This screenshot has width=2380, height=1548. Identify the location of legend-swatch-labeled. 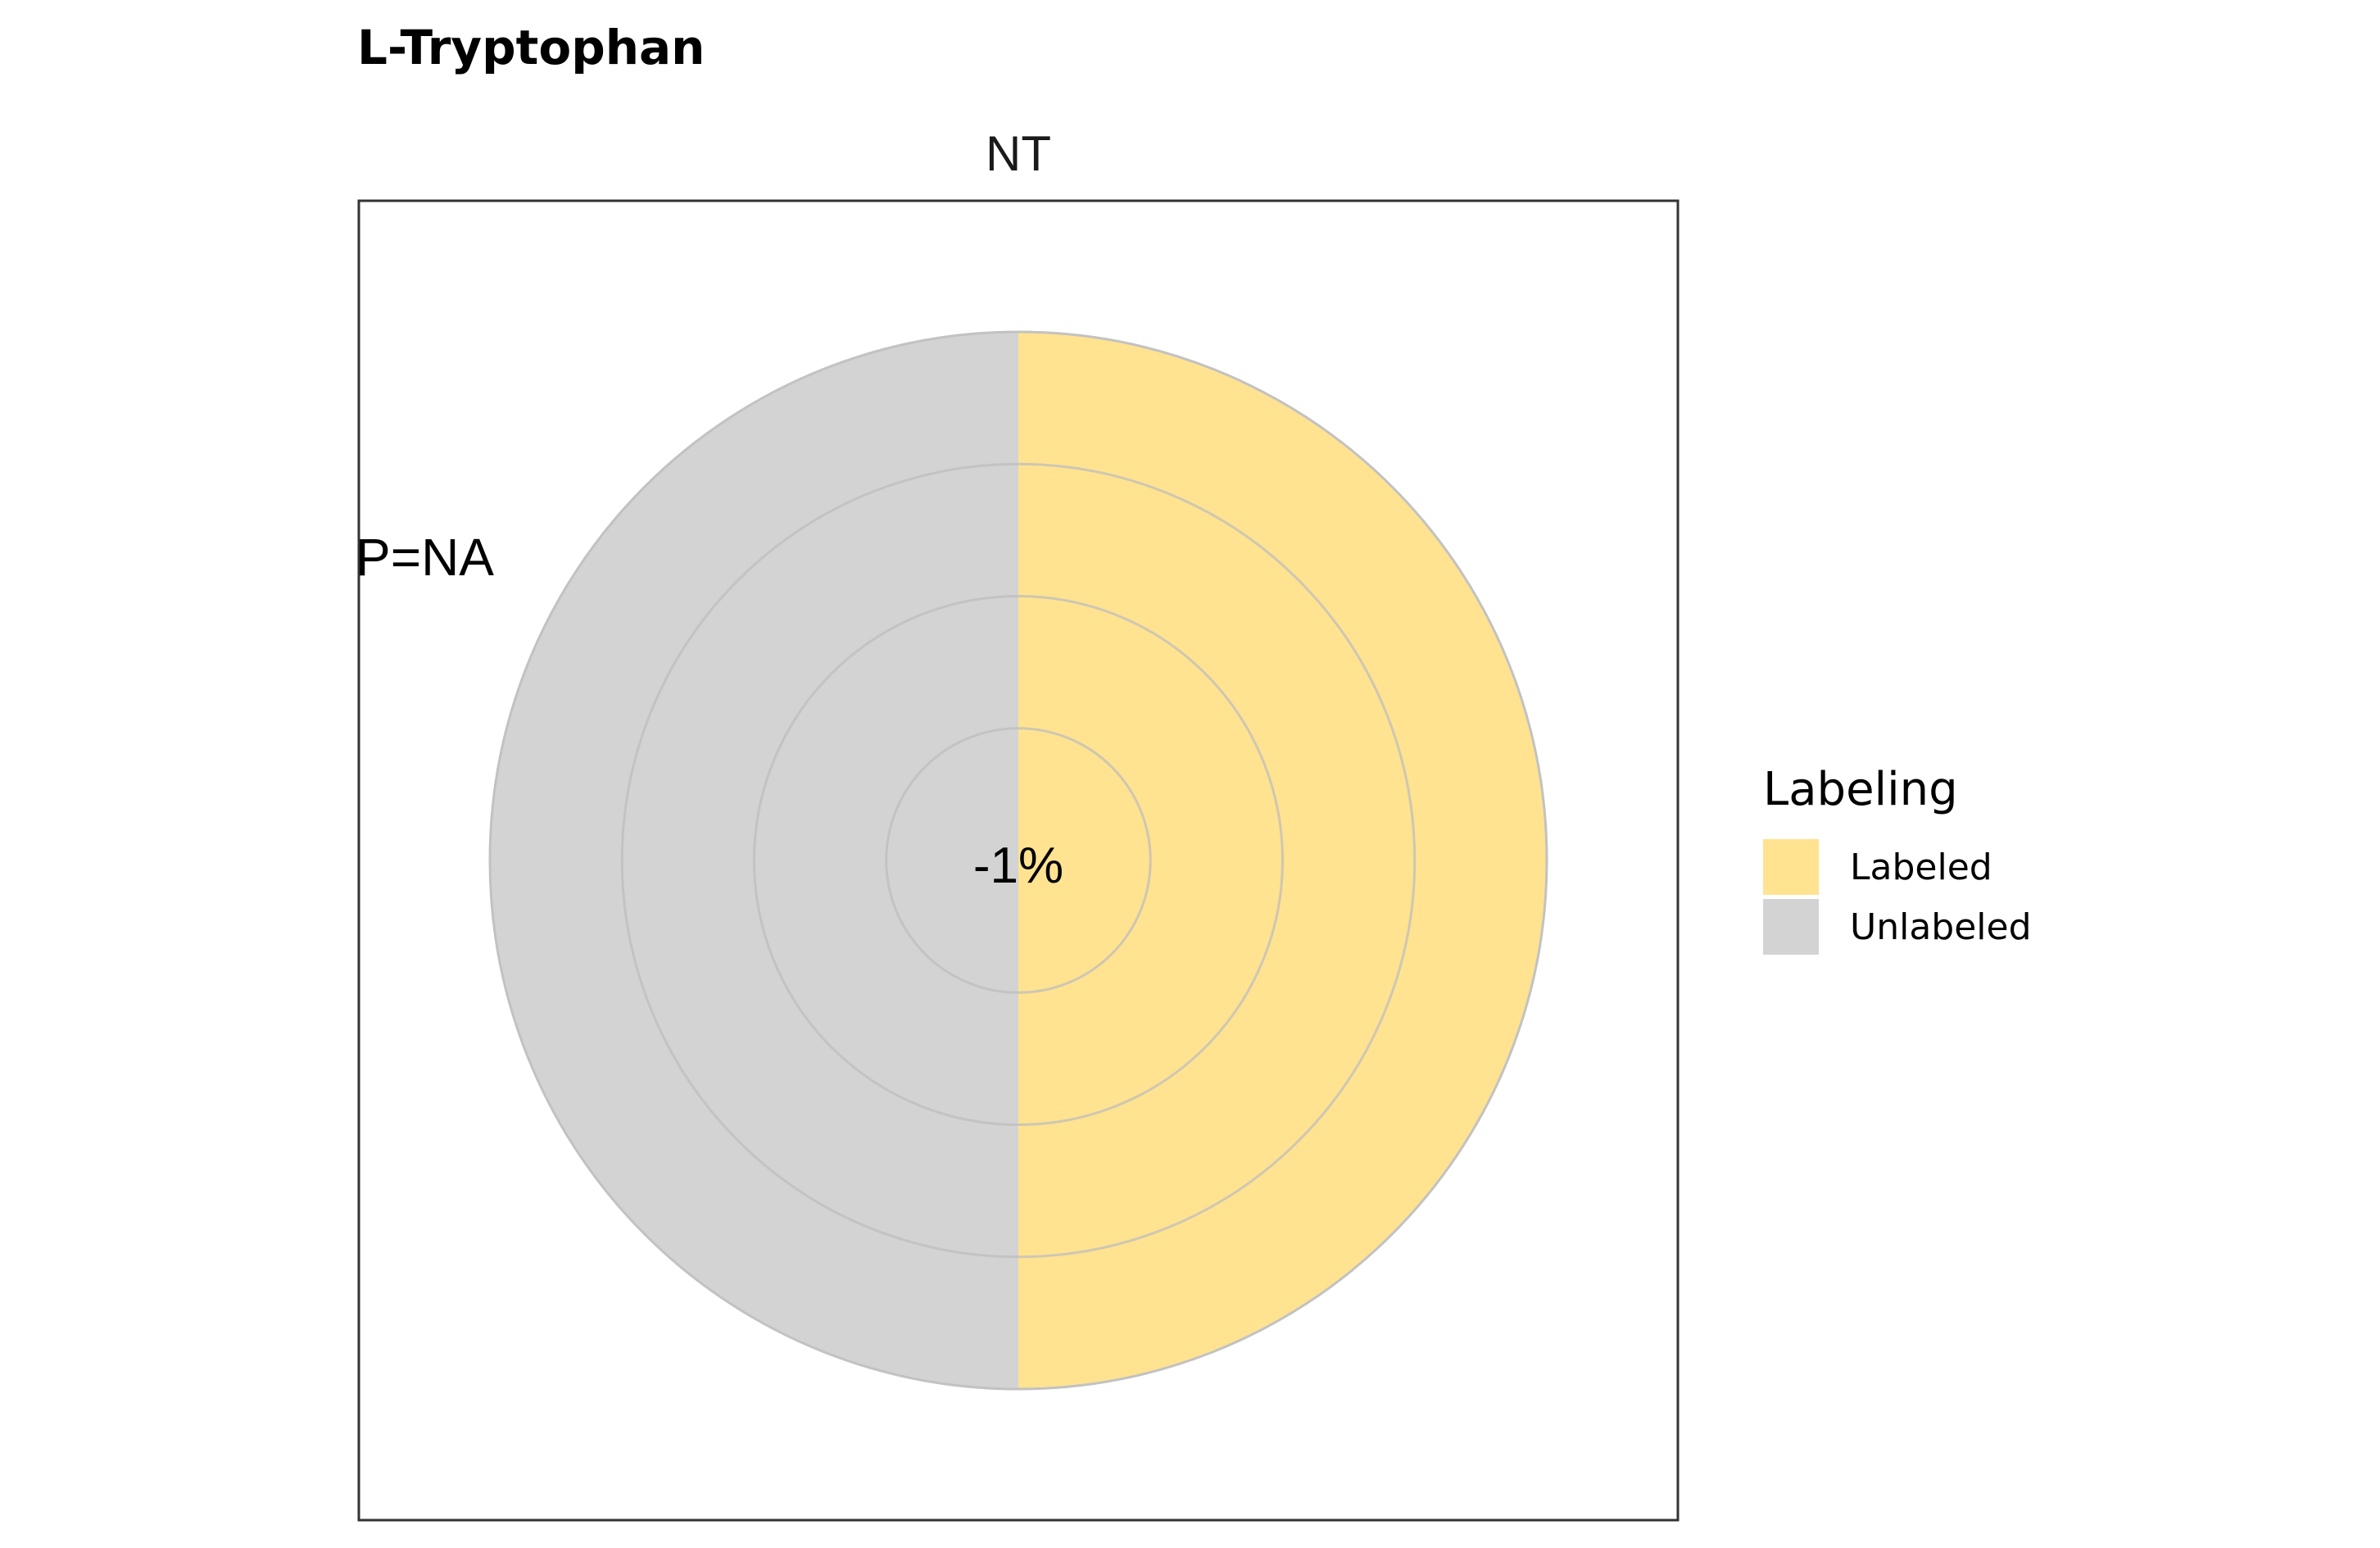
(1791, 867).